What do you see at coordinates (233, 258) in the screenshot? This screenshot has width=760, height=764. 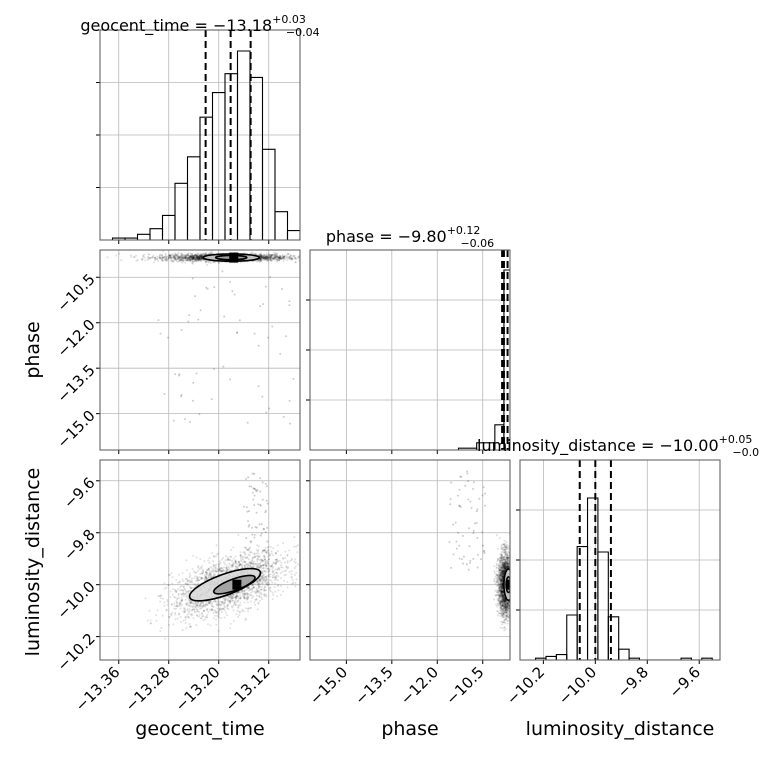 I see `scatter-0-peak` at bounding box center [233, 258].